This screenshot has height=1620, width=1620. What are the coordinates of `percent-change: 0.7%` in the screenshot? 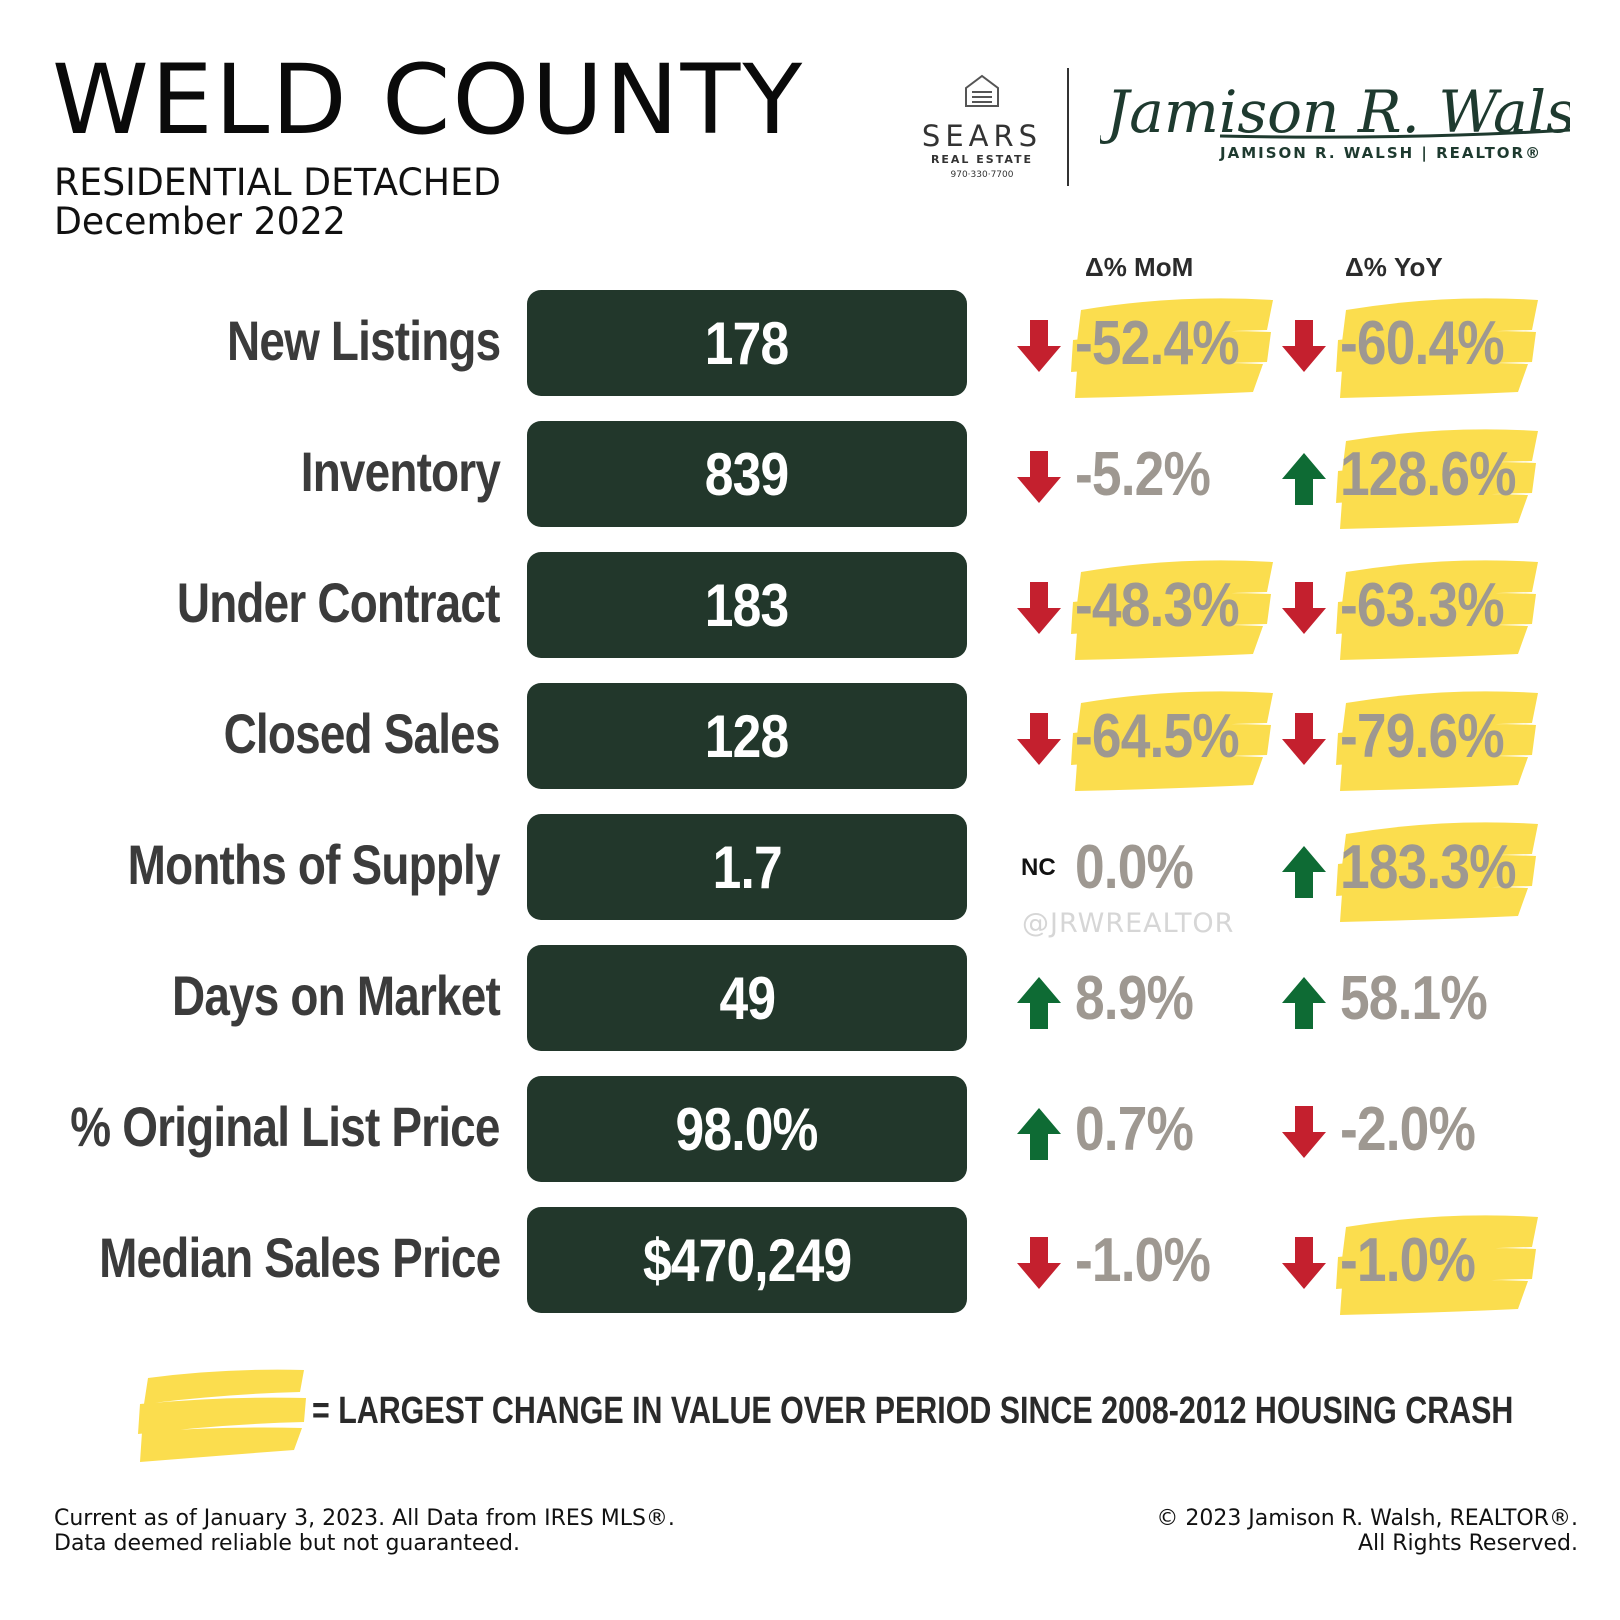 It's located at (1134, 1129).